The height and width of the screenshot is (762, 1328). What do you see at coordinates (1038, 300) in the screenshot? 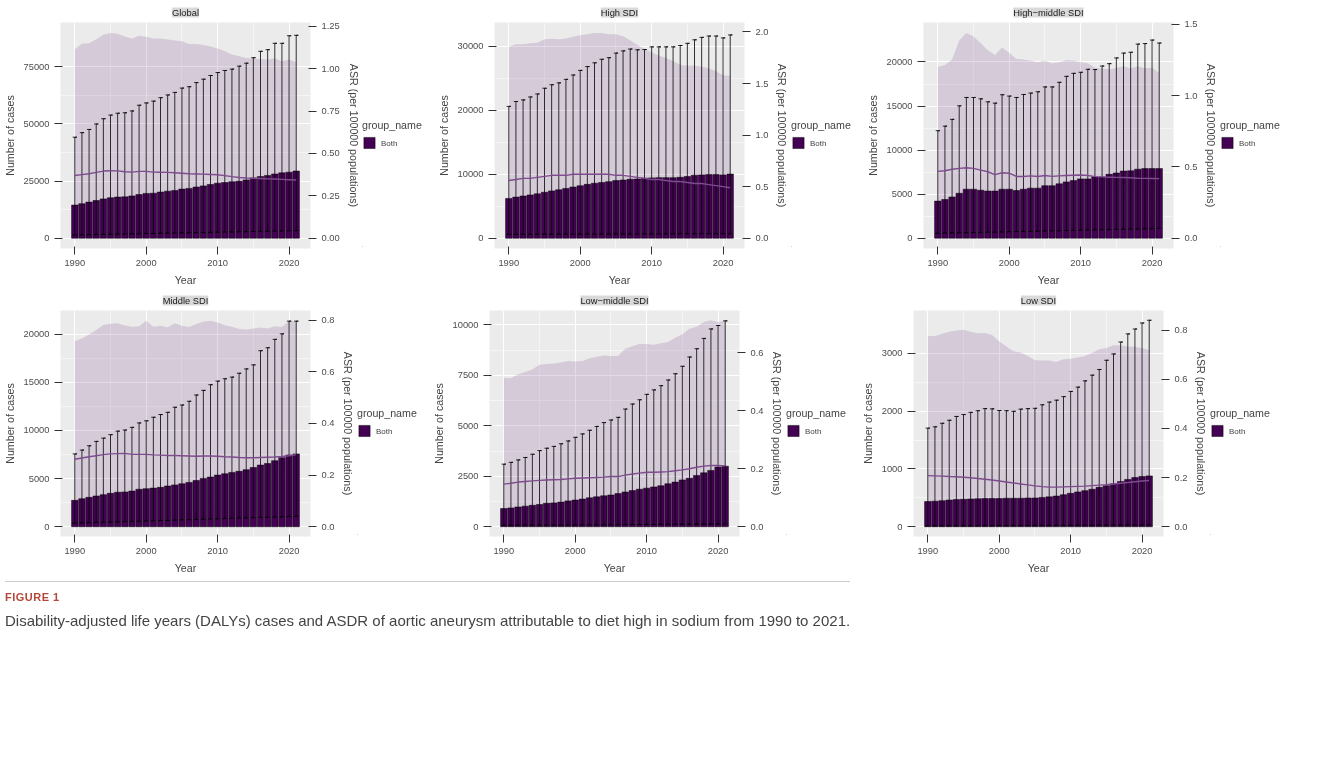
I see `chart-title: Low SDI` at bounding box center [1038, 300].